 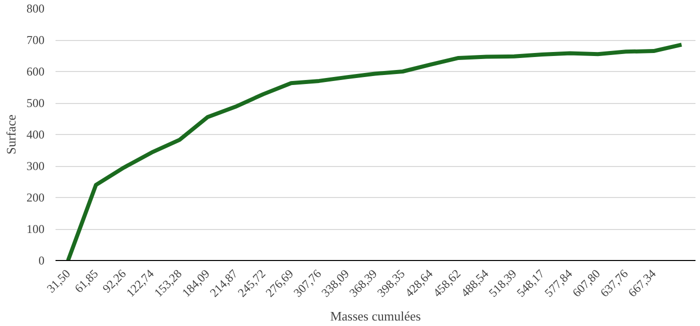 I want to click on y-tick-label: 300, so click(x=35, y=166).